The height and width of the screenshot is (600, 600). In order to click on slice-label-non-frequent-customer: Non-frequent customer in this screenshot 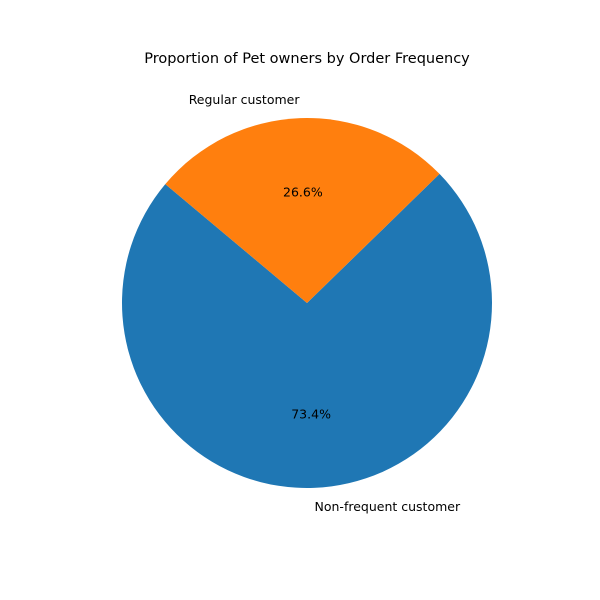, I will do `click(388, 506)`.